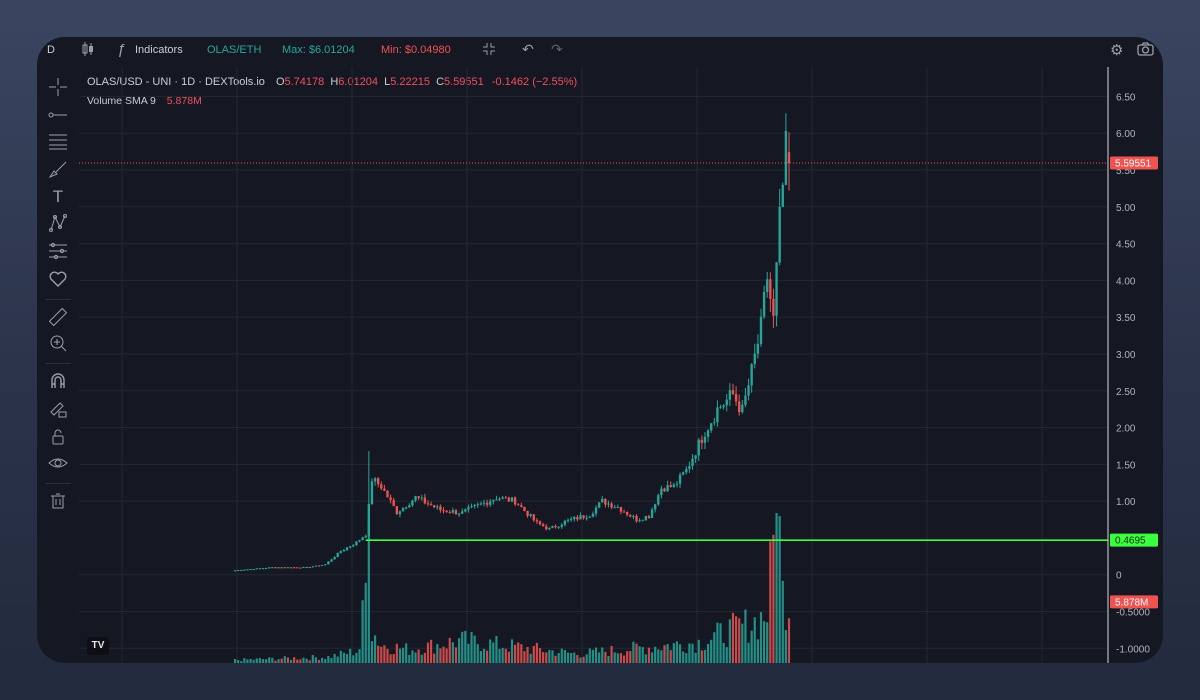  What do you see at coordinates (1145, 50) in the screenshot?
I see `camera-icon` at bounding box center [1145, 50].